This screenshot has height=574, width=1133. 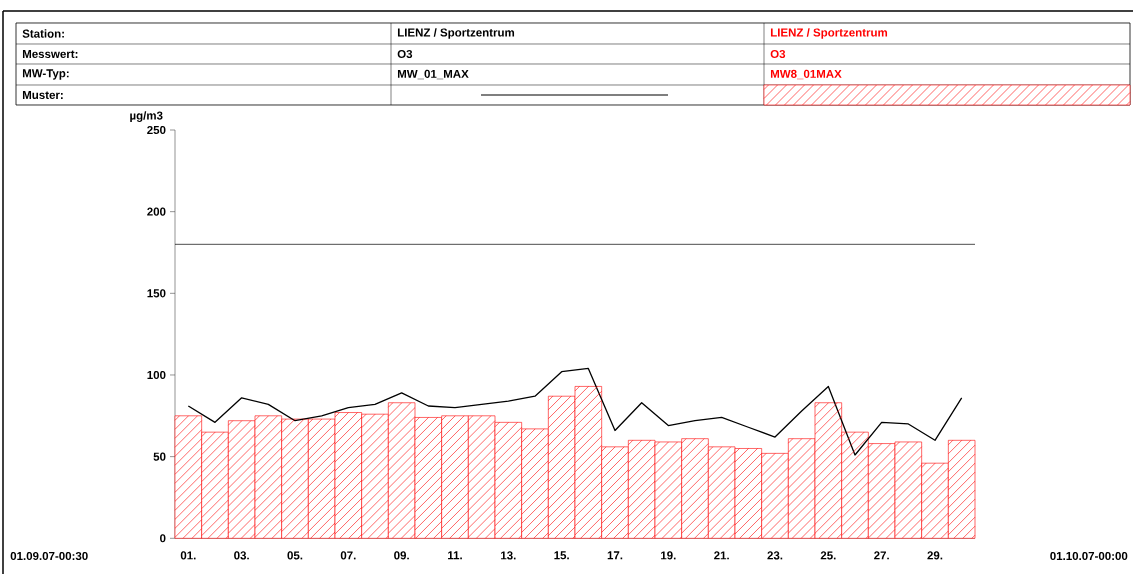 What do you see at coordinates (806, 74) in the screenshot?
I see `text: MW8_01MAX` at bounding box center [806, 74].